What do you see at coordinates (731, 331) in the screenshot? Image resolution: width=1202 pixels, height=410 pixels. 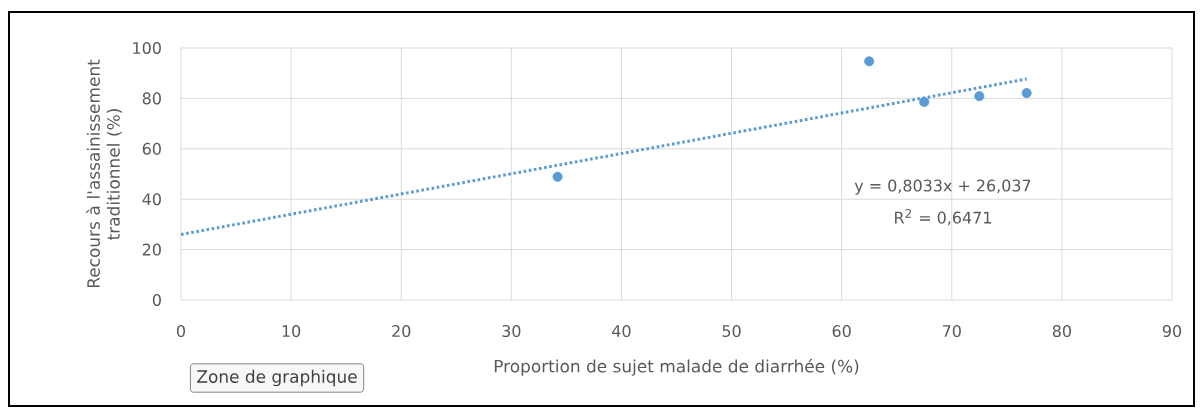 I see `x-tick-label: 50` at bounding box center [731, 331].